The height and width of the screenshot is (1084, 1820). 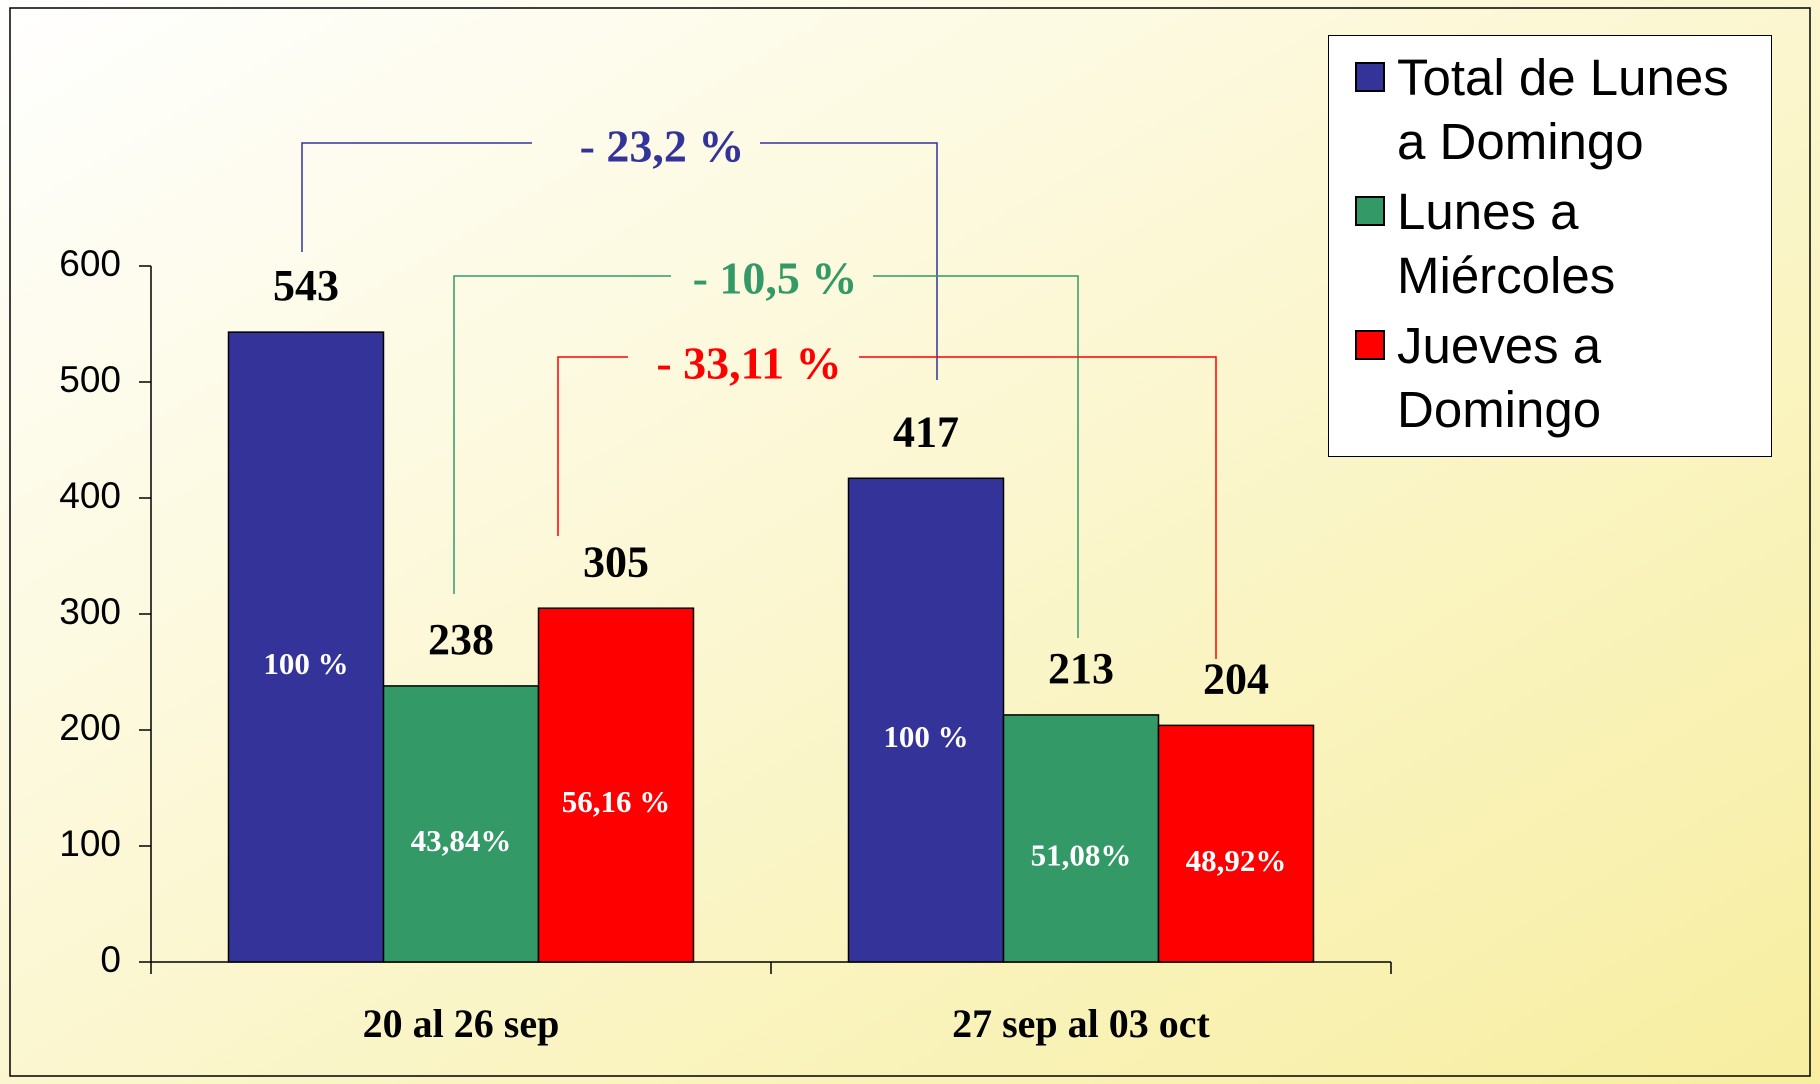 What do you see at coordinates (1081, 855) in the screenshot?
I see `share-label: 51,08%` at bounding box center [1081, 855].